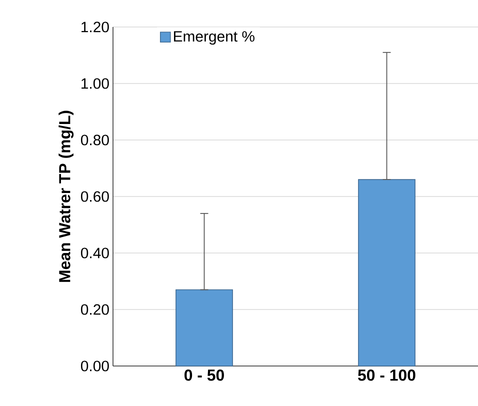 The image size is (478, 406). Describe the element at coordinates (66, 196) in the screenshot. I see `y-axis-title: Mean Watrer TP (mg/L)` at that location.